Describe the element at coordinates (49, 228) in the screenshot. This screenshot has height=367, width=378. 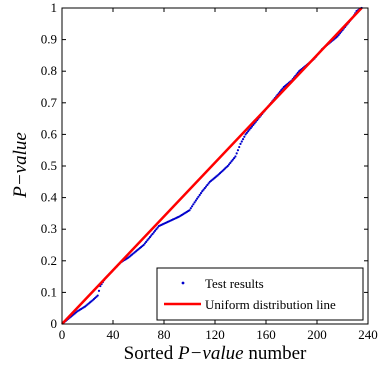
I see `y-tick-label: 0.3` at that location.